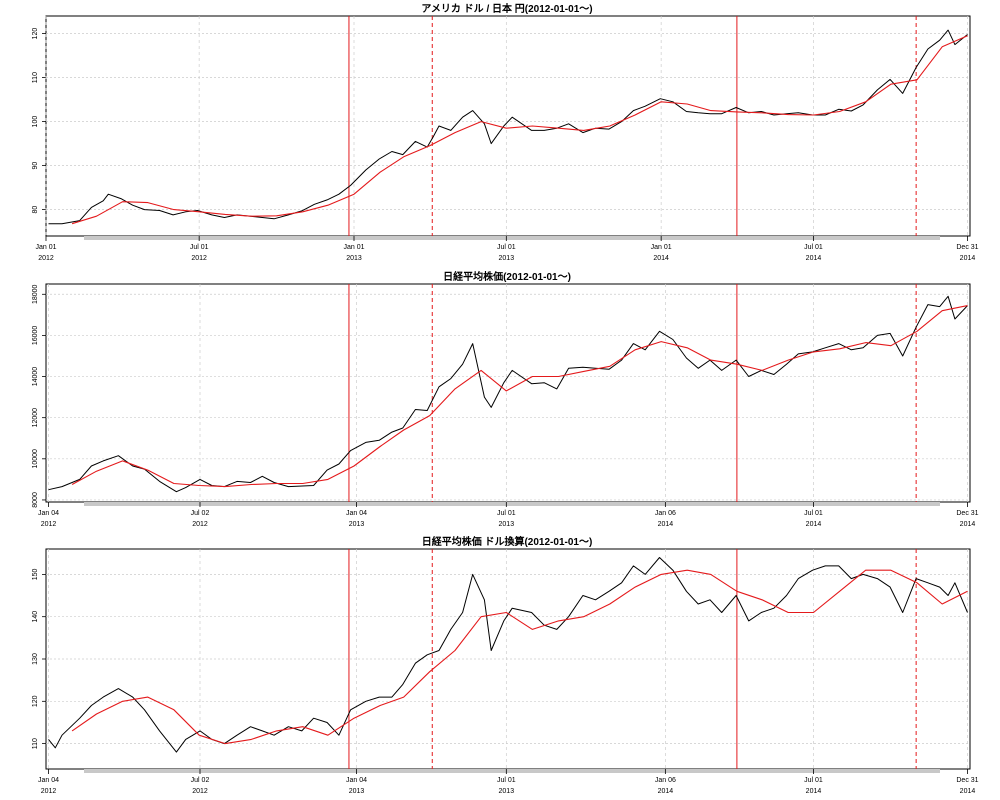 This screenshot has width=1000, height=800. I want to click on y-tick-label: 10000, so click(35, 459).